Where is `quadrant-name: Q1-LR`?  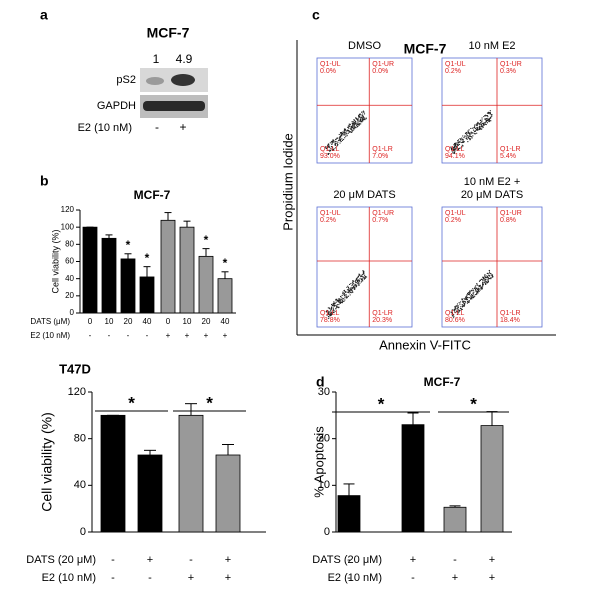 quadrant-name: Q1-LR is located at coordinates (510, 313).